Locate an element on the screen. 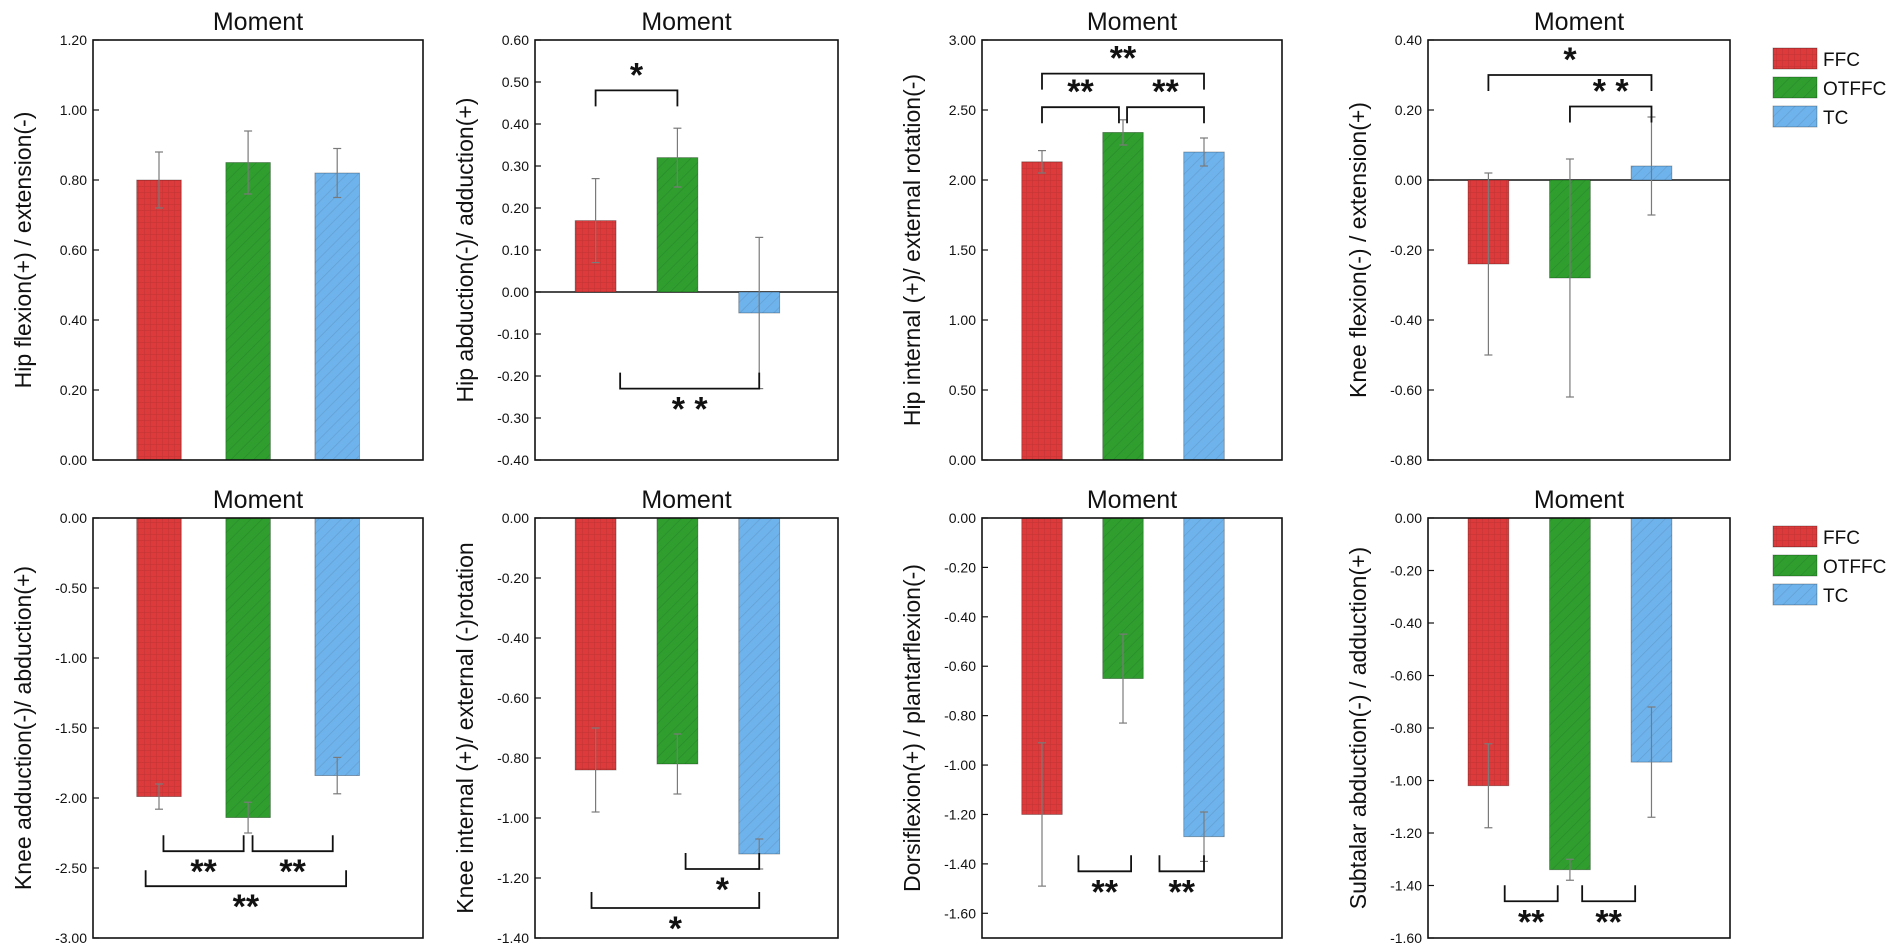  y-tick-label: 1.20 is located at coordinates (73, 40).